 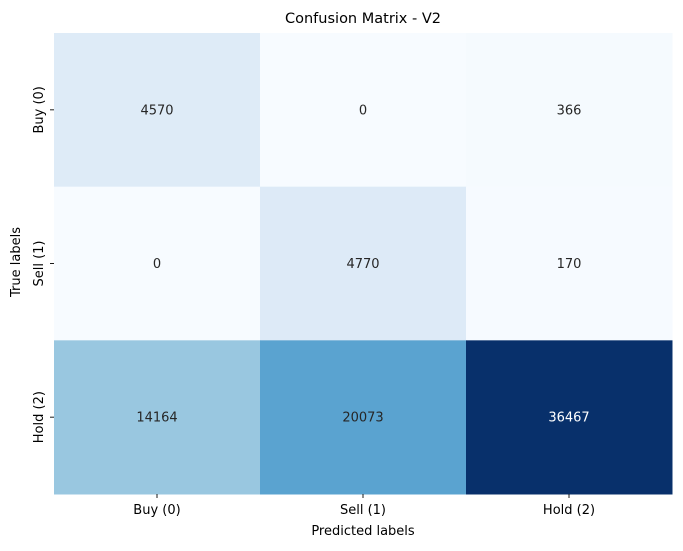 I want to click on cell-value-label-r0-c2: 366, so click(x=569, y=110).